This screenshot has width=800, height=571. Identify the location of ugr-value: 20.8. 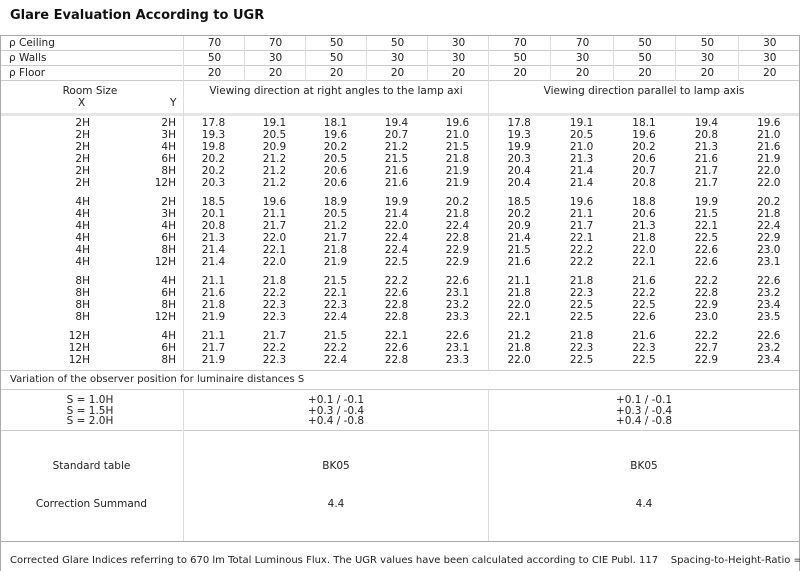
(213, 226).